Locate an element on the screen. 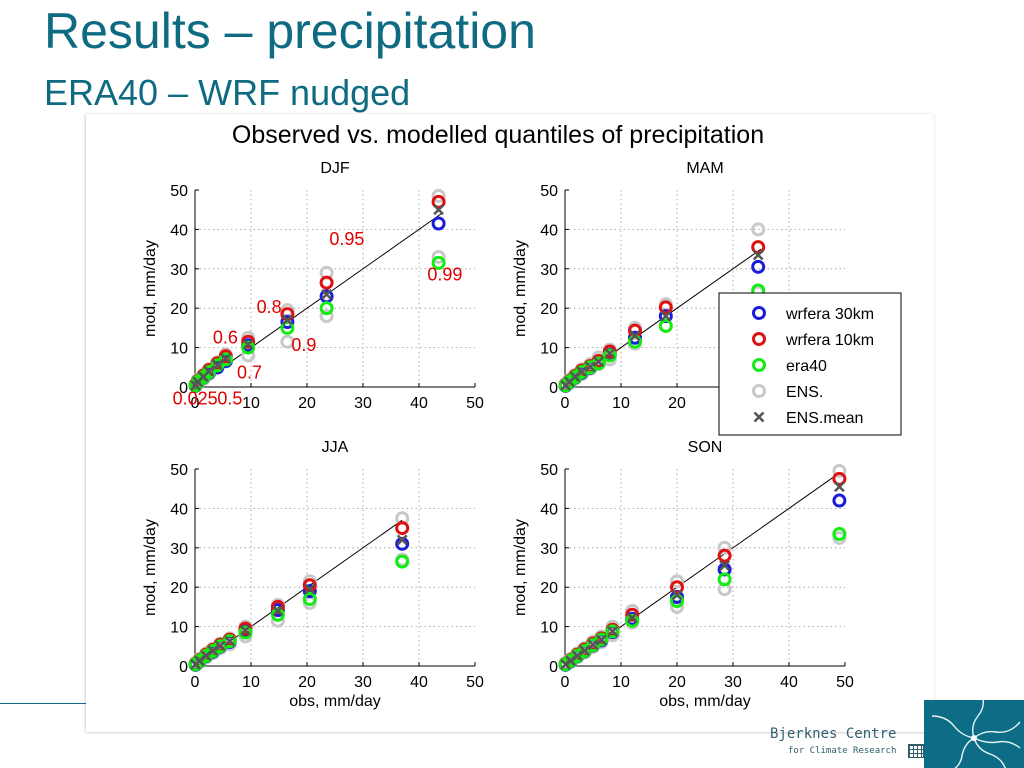 The width and height of the screenshot is (1024, 768). logo-grid-icon is located at coordinates (916, 751).